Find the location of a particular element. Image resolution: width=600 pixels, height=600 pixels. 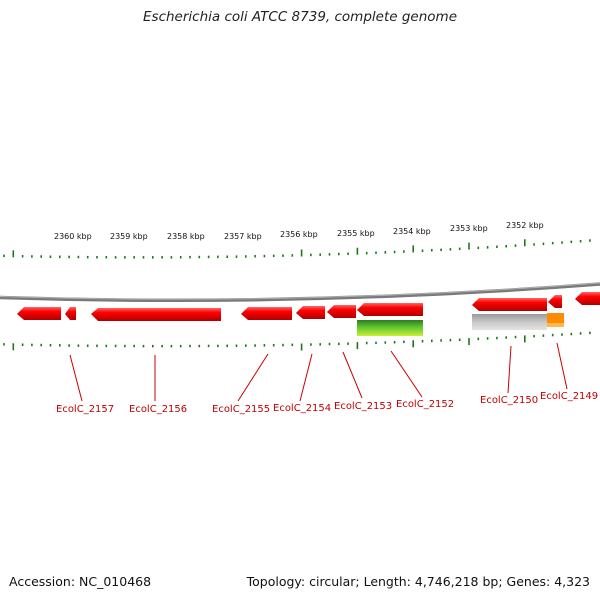

gene-arrows is located at coordinates (308, 306).